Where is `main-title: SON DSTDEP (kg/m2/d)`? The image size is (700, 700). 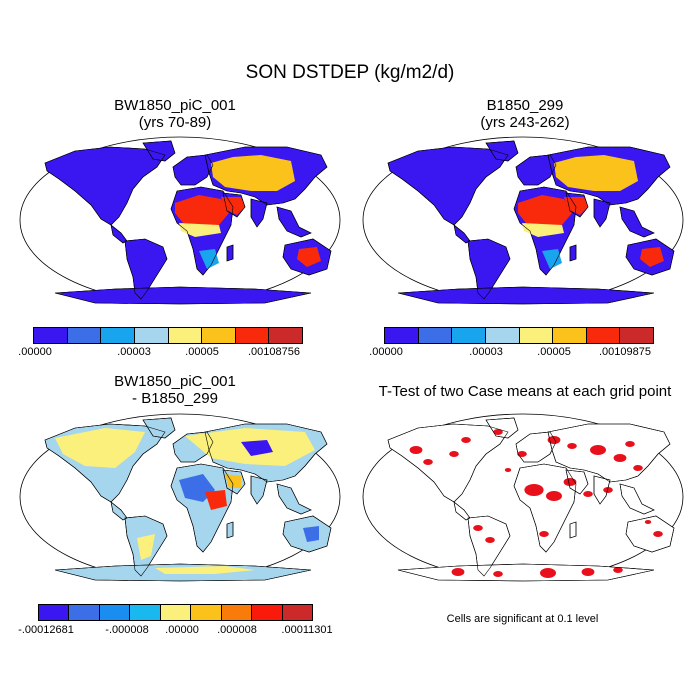 main-title: SON DSTDEP (kg/m2/d) is located at coordinates (350, 72).